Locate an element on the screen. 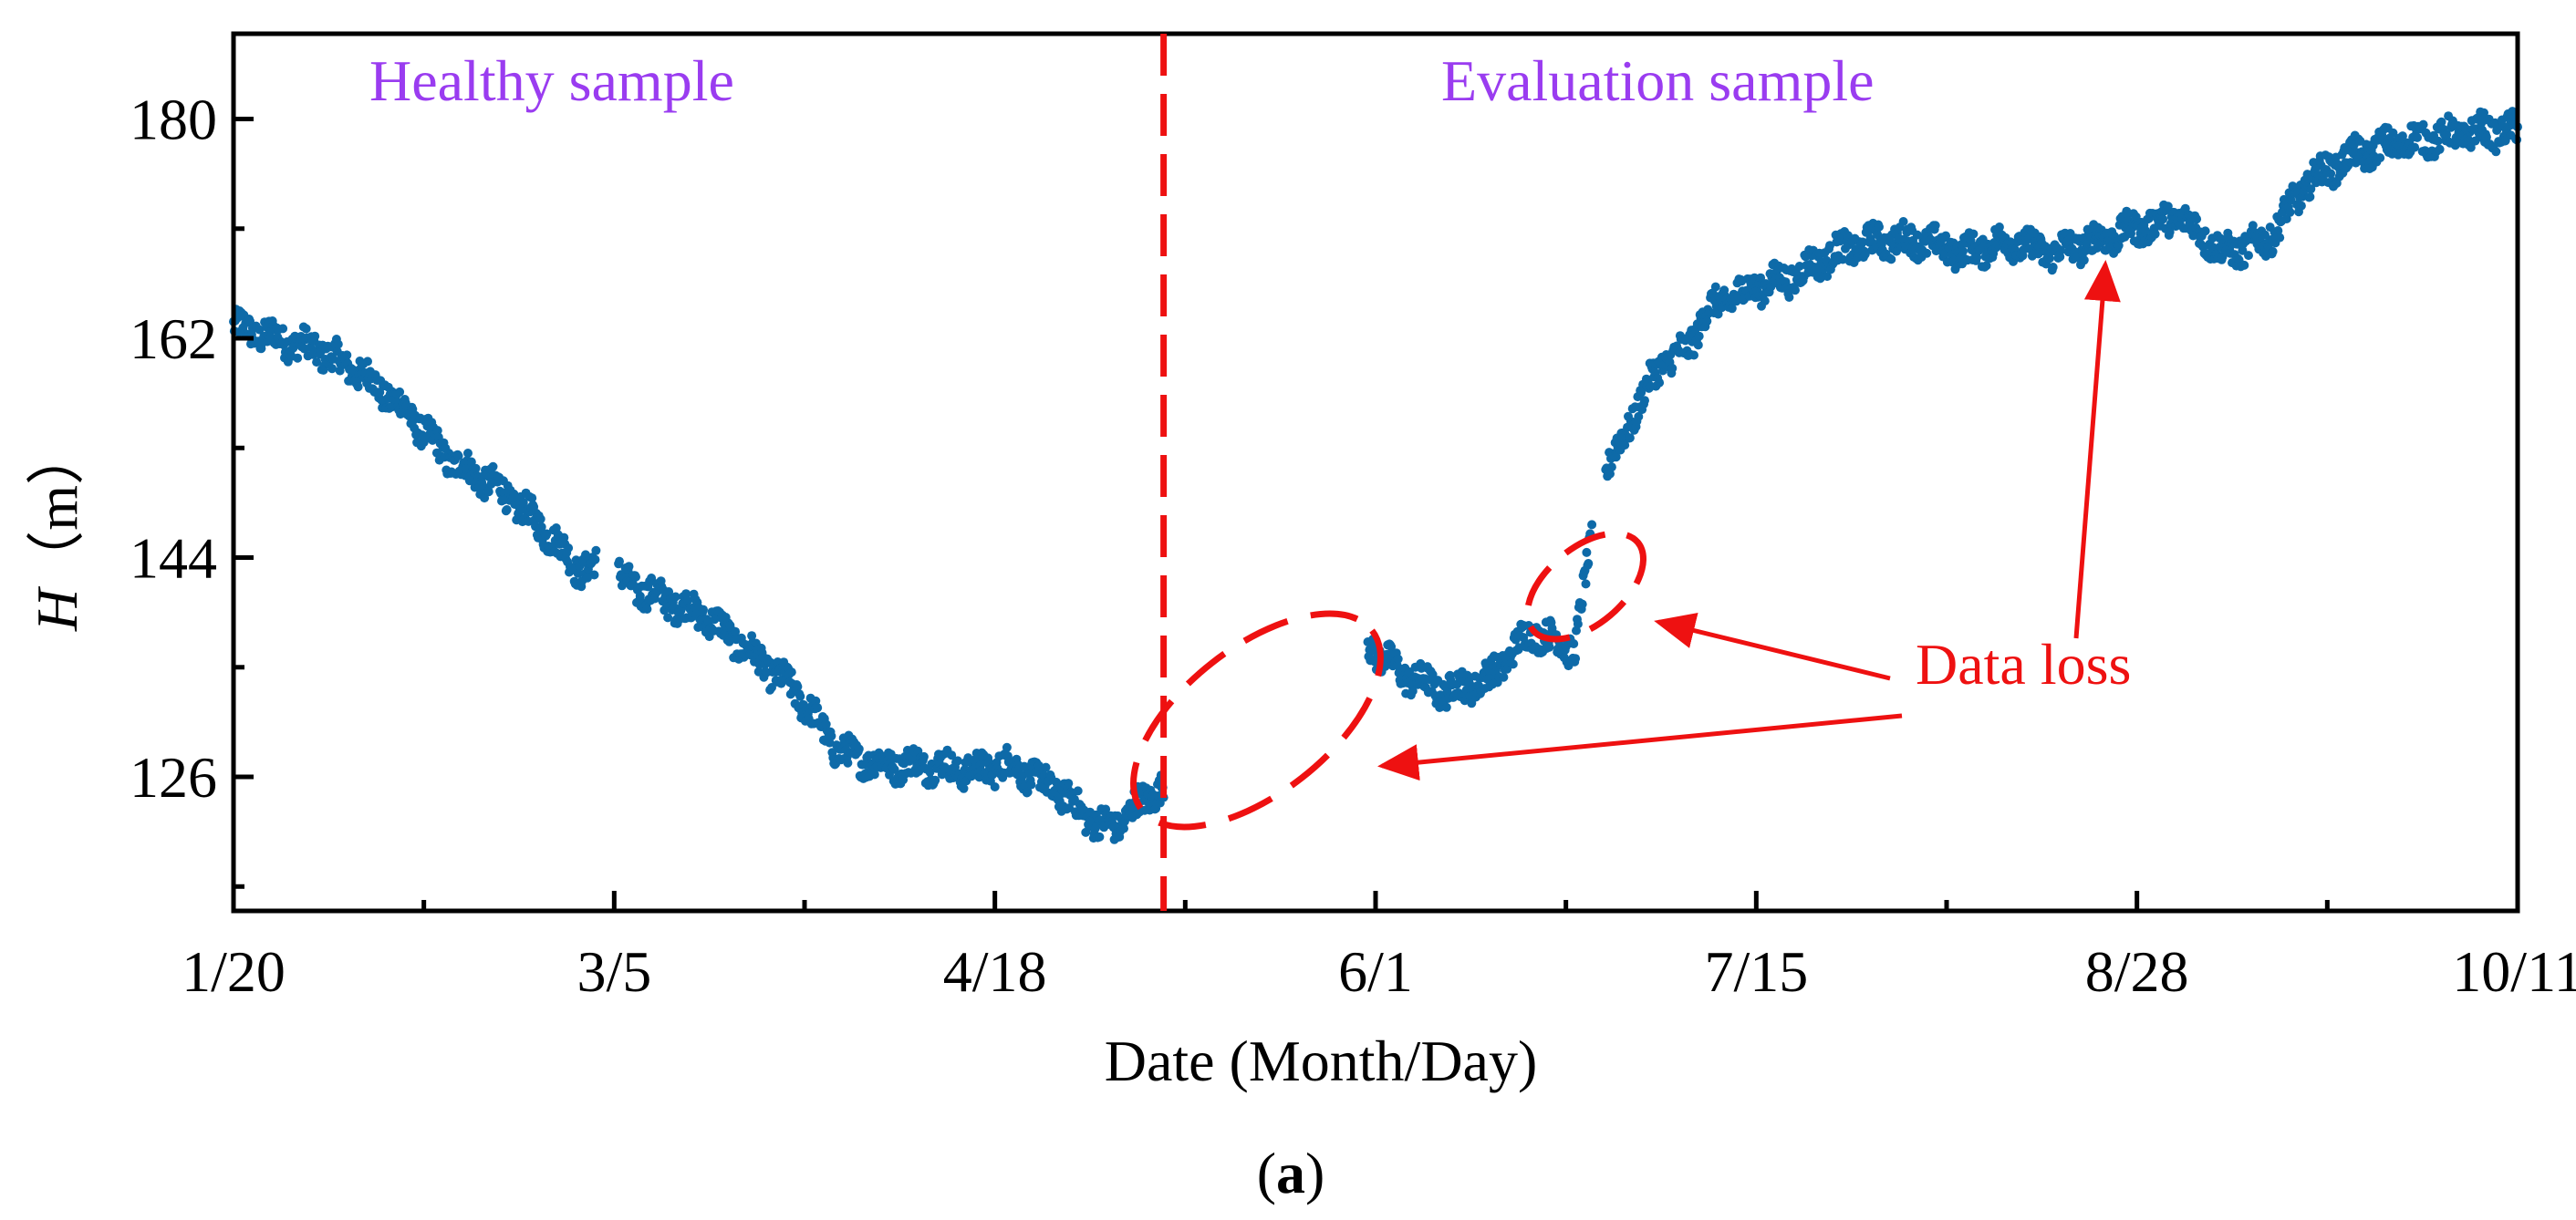 The width and height of the screenshot is (2576, 1220). y-axis-title-symbol: H is located at coordinates (57, 608).